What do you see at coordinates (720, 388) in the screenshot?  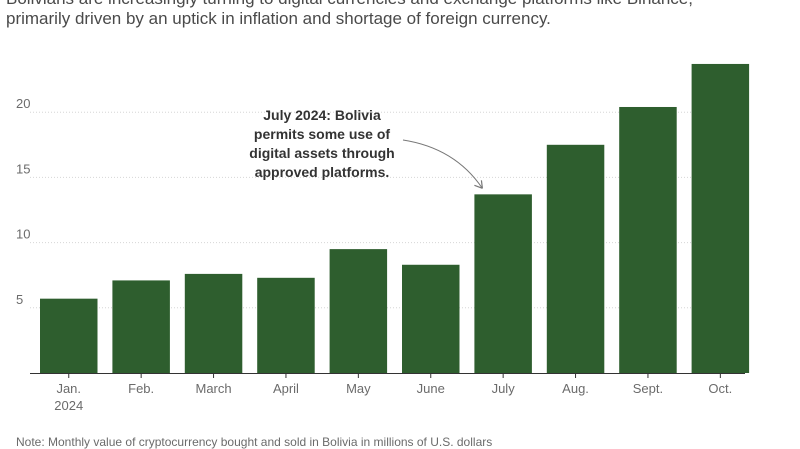 I see `x-tick-label: Oct.` at bounding box center [720, 388].